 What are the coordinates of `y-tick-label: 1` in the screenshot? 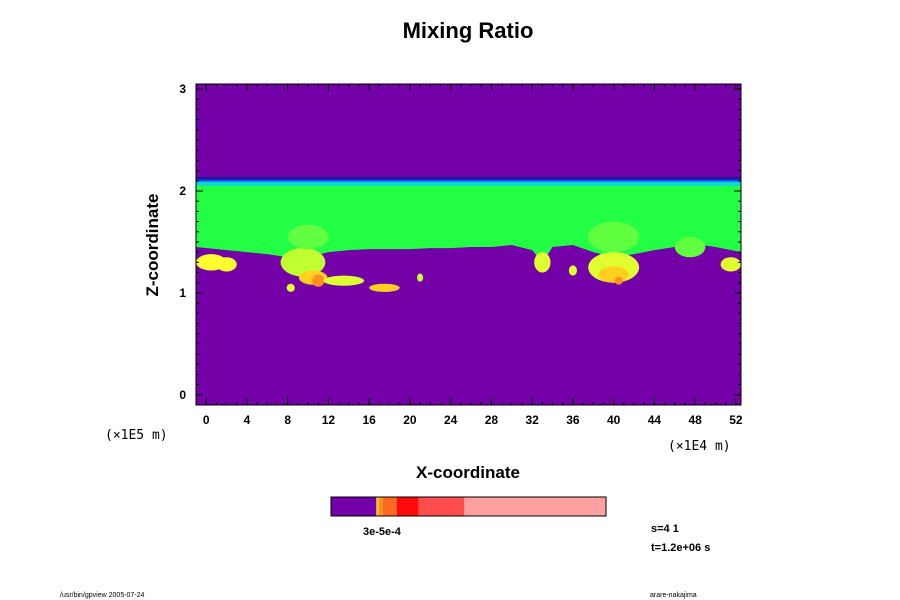 It's located at (182, 293).